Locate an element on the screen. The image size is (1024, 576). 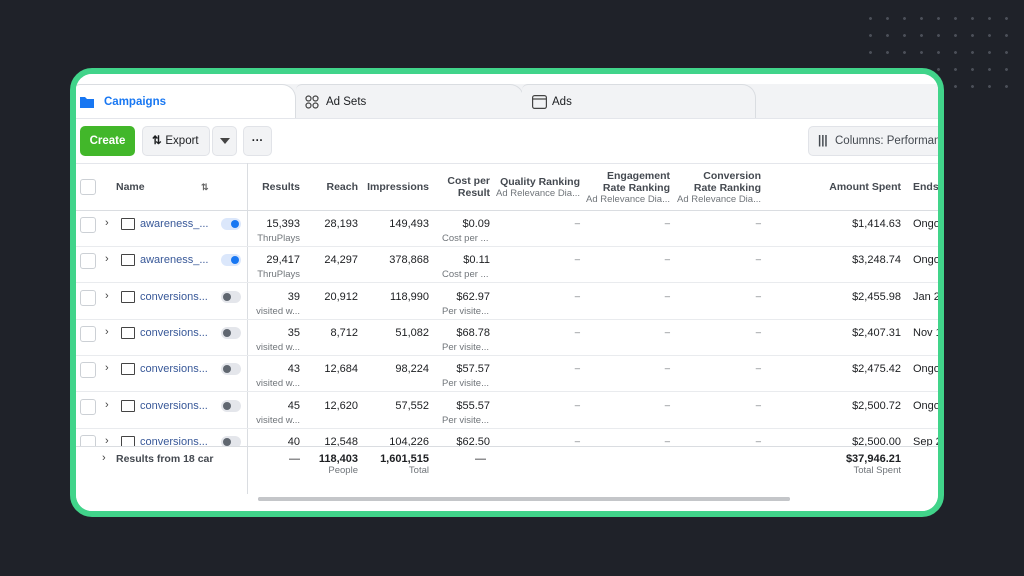
export-button: ⇅ Export is located at coordinates (176, 141).